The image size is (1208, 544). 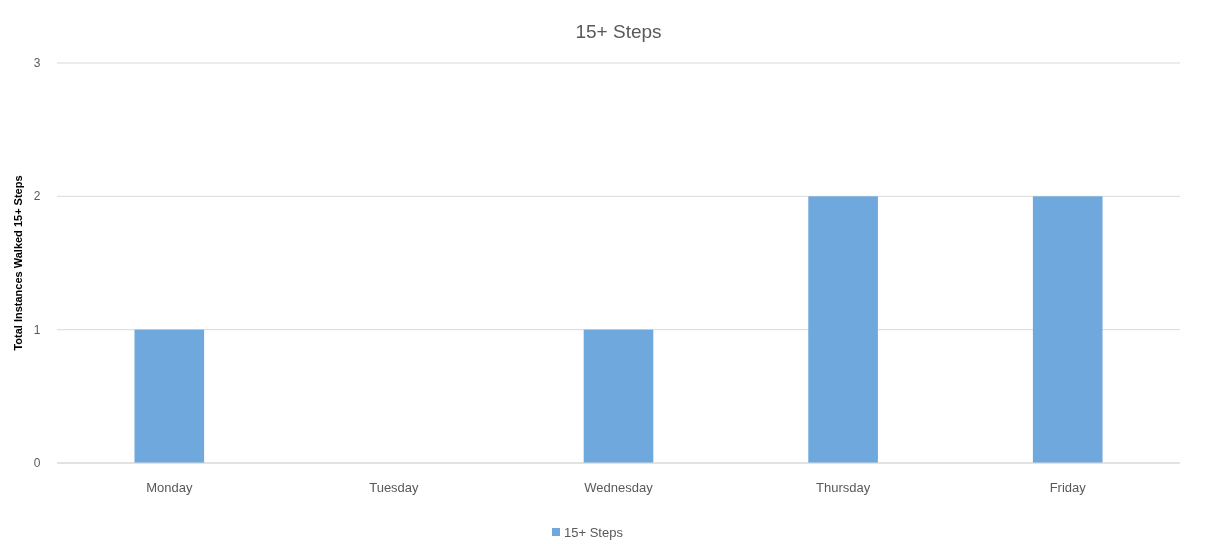 I want to click on legend-label: 15+ Steps, so click(x=594, y=532).